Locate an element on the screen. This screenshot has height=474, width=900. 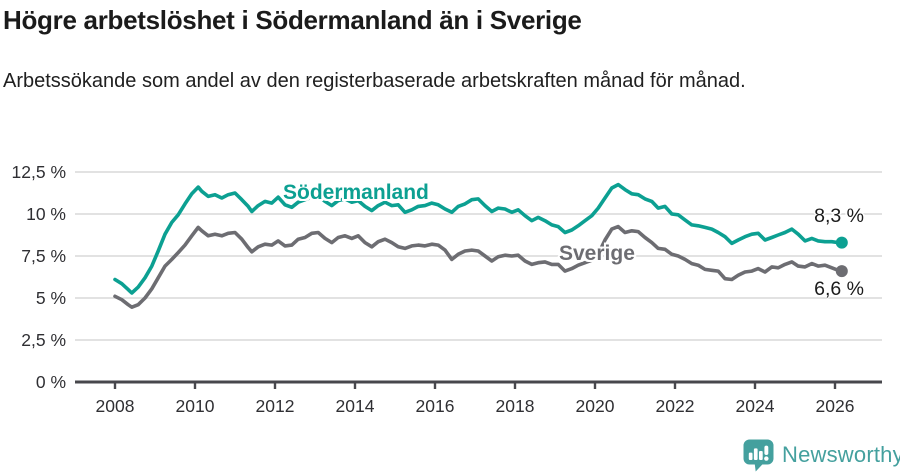
x-axis-tick-label: 2024 is located at coordinates (755, 406).